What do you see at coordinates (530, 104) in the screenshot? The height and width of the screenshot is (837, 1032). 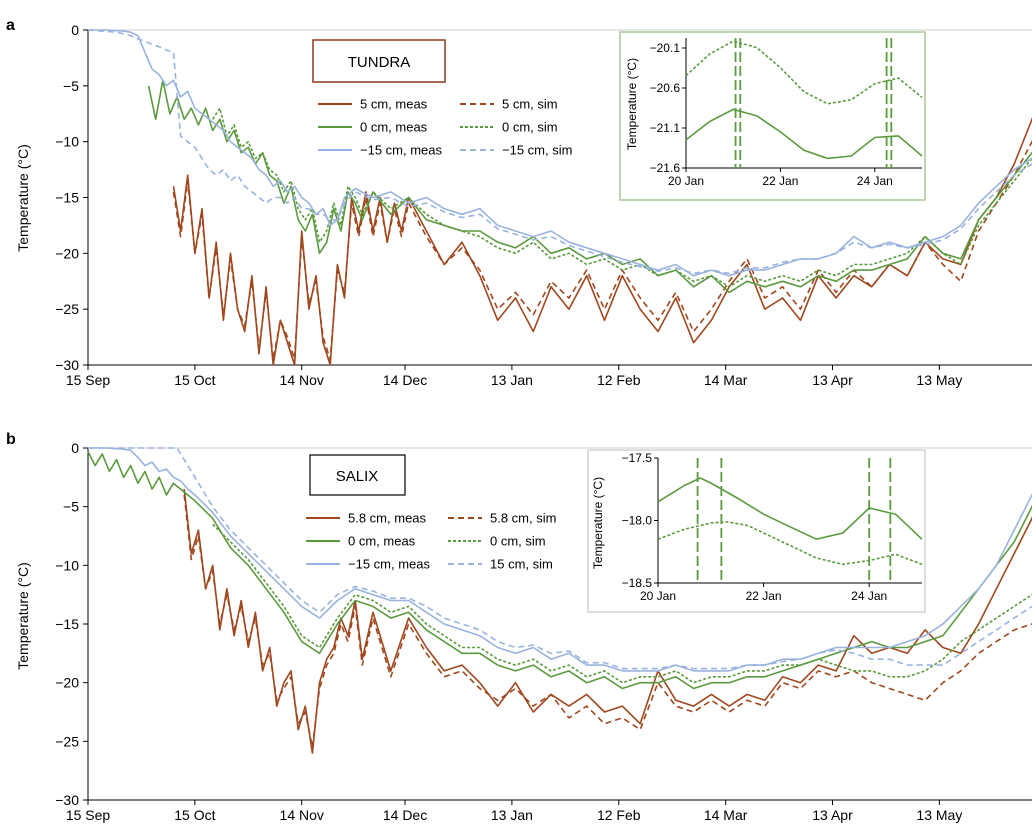 I see `legend-label: 5 cm, sim` at bounding box center [530, 104].